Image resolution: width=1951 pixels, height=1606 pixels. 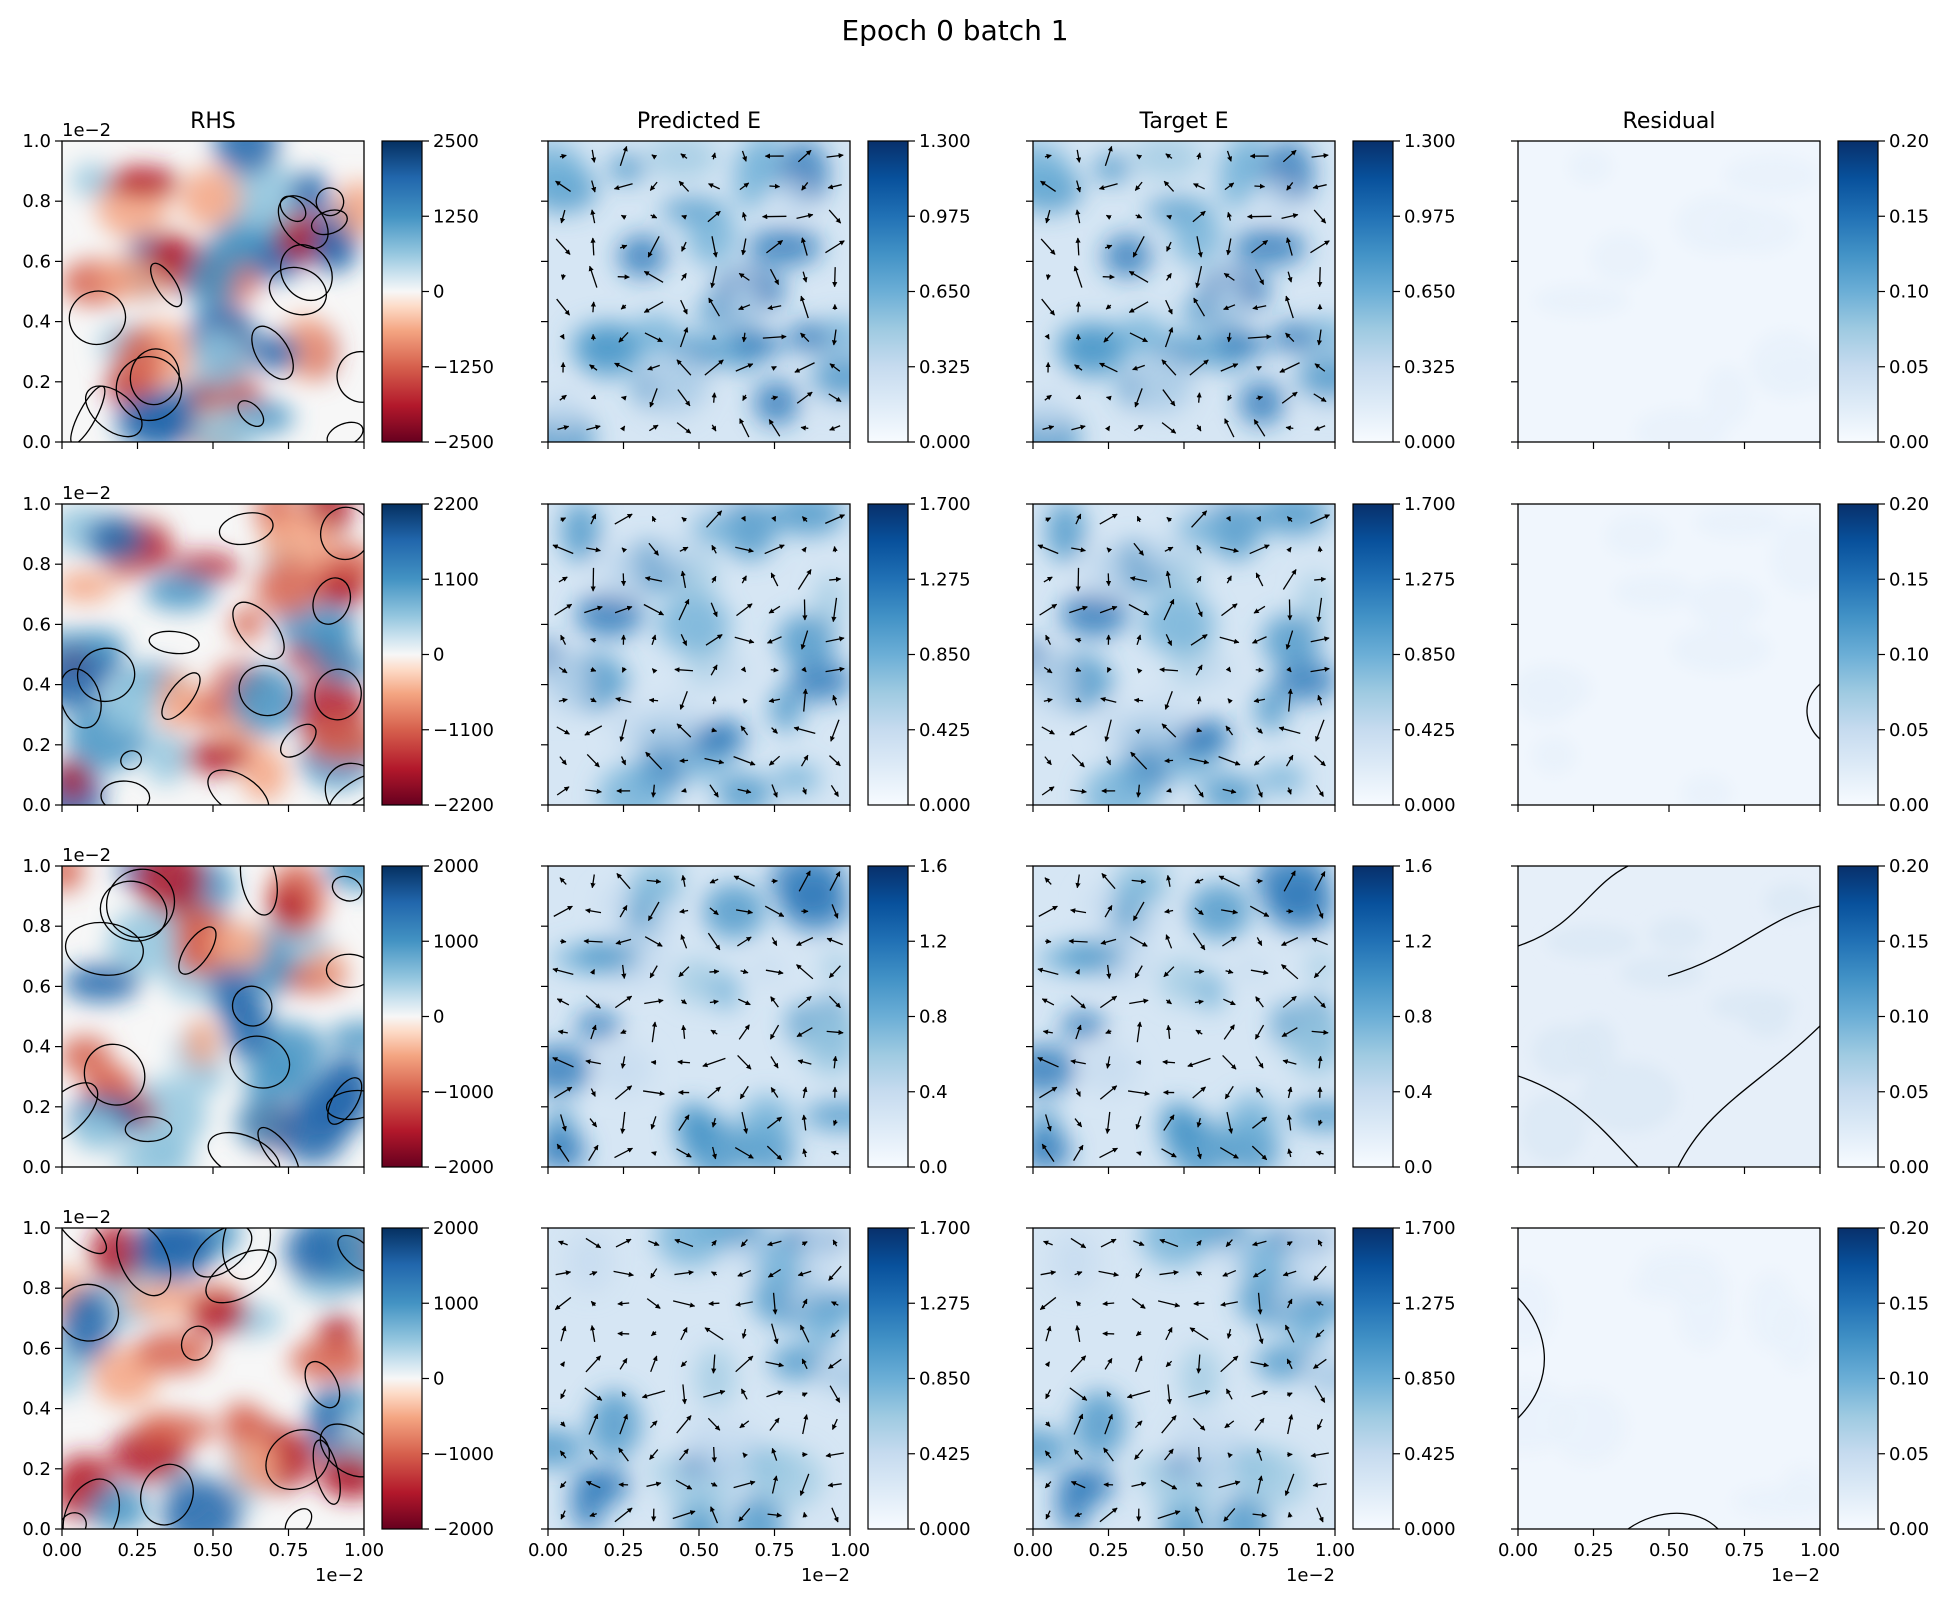 What do you see at coordinates (737, 1016) in the screenshot?
I see `panel-r2-c1: 1.61.20.80.40.0` at bounding box center [737, 1016].